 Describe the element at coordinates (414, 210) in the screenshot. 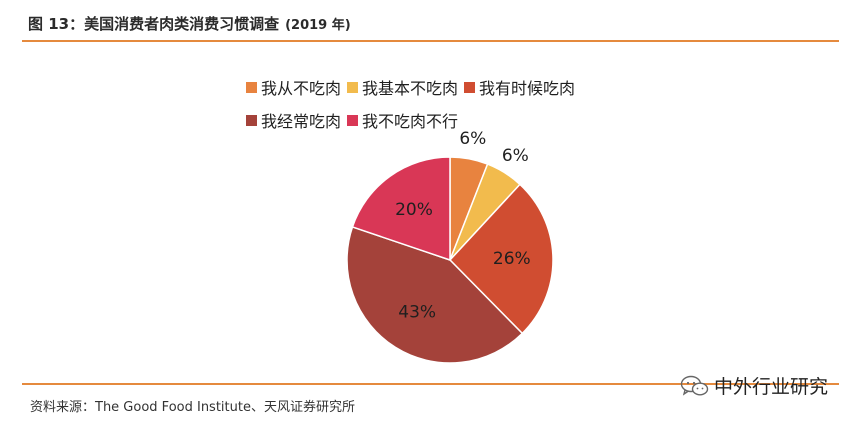

I see `data-label-must: 20%` at that location.